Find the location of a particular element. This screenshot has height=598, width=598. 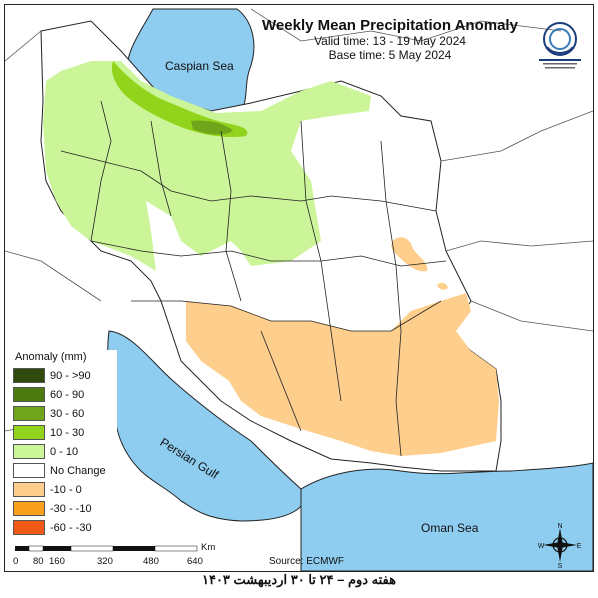

agency-logo-icon is located at coordinates (560, 45).